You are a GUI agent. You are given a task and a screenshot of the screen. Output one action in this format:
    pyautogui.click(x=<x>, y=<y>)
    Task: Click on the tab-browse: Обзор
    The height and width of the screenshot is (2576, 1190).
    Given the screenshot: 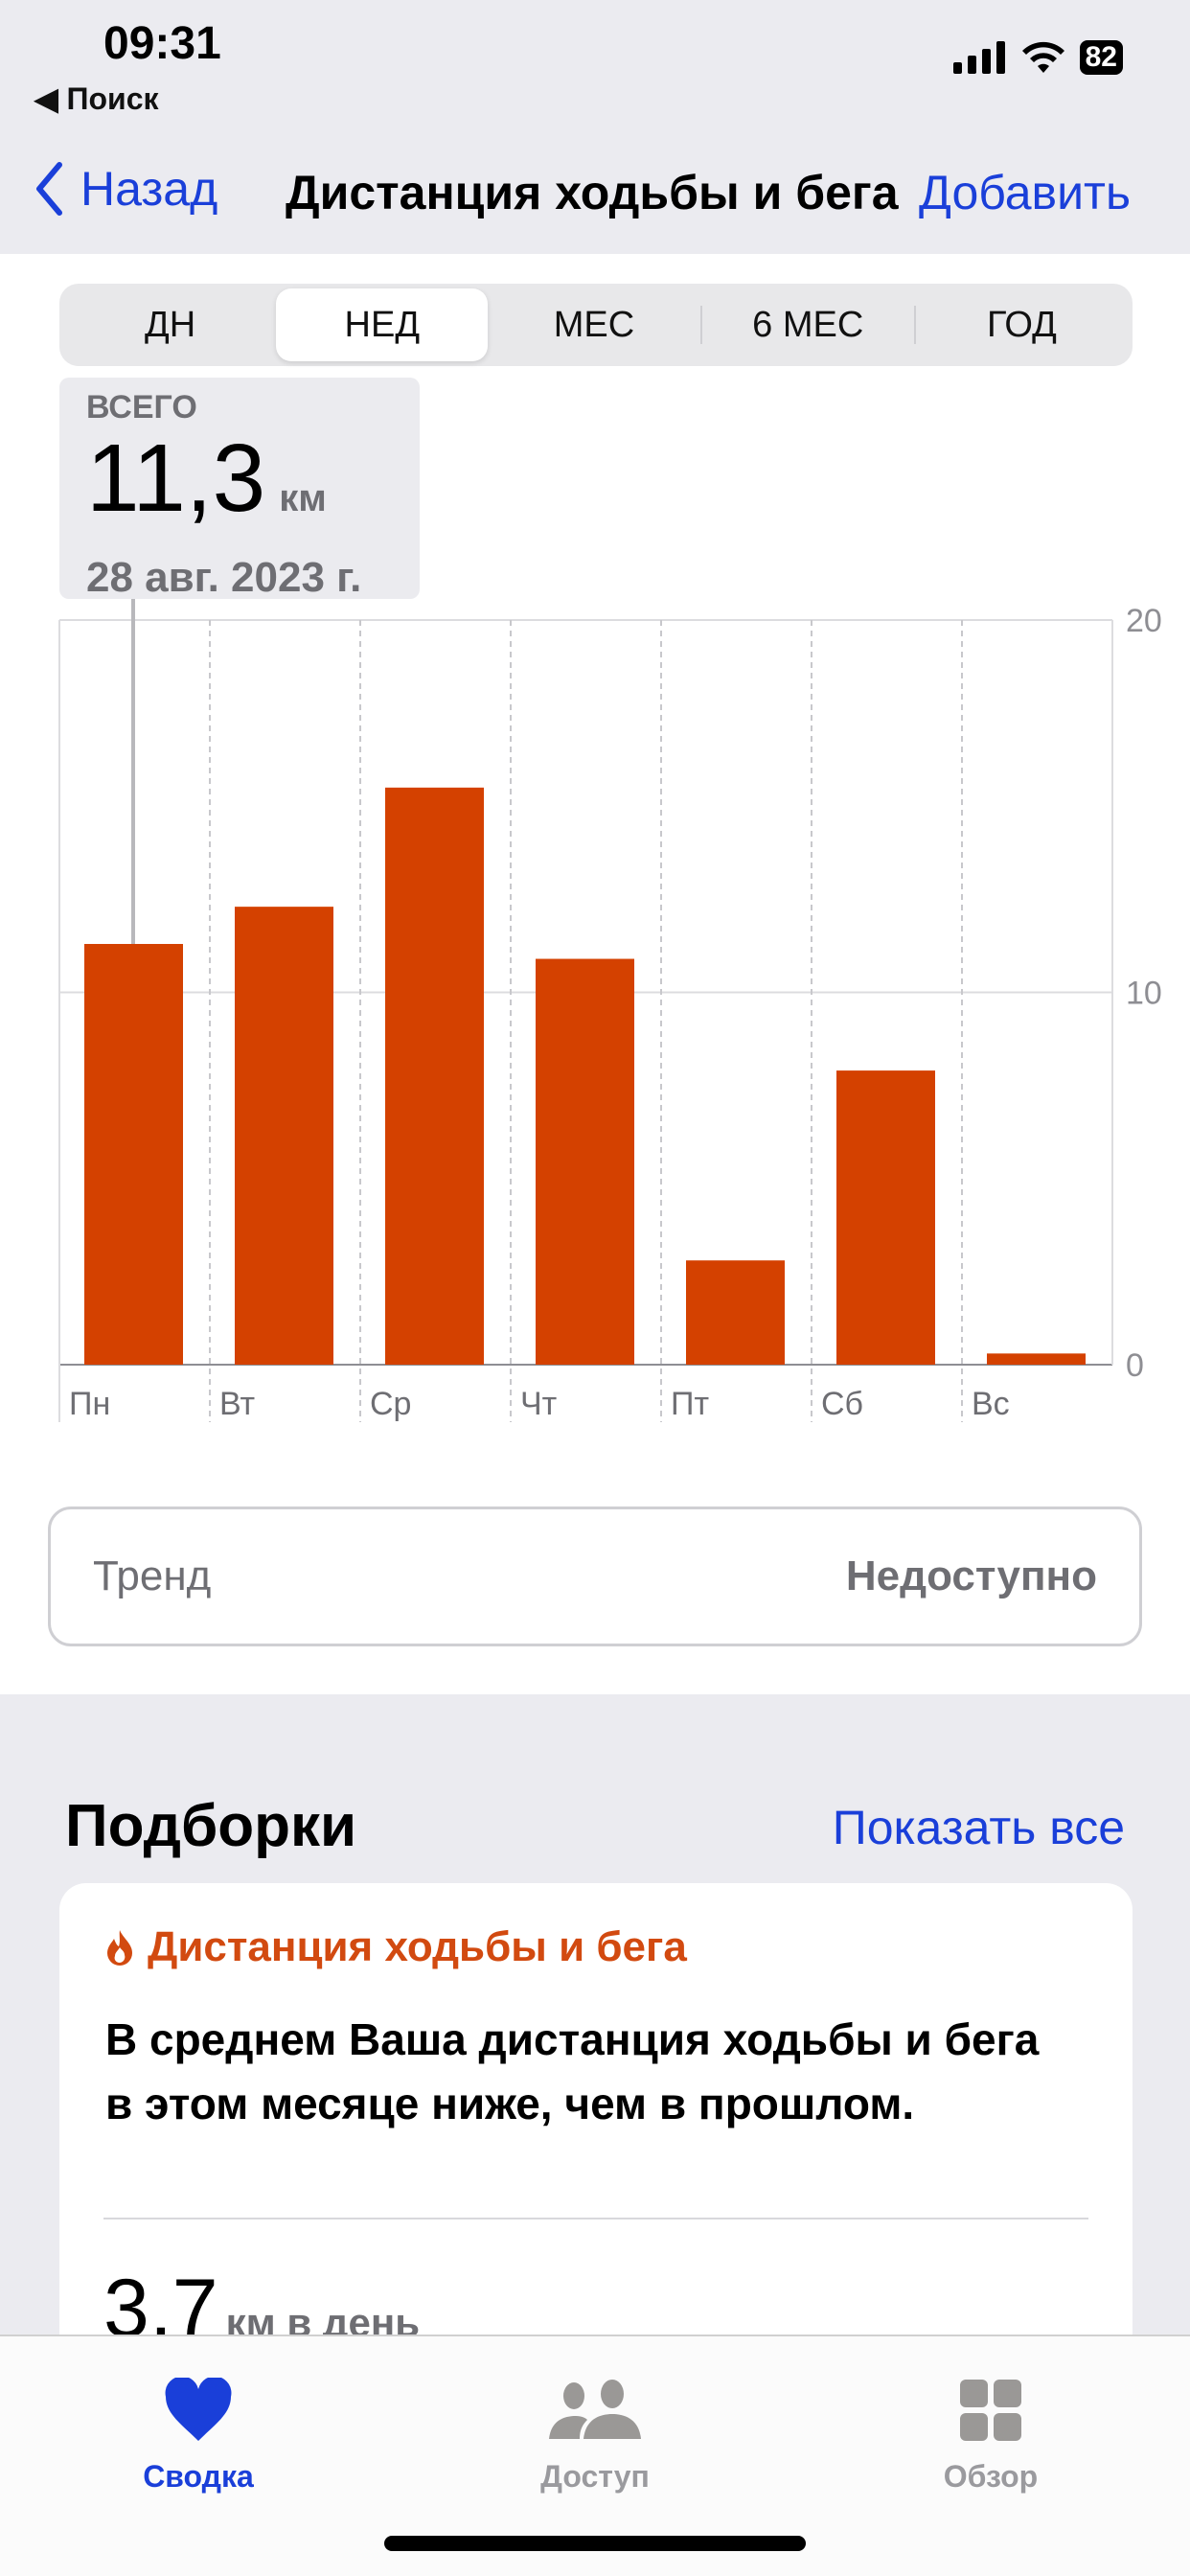 What is the action you would take?
    pyautogui.click(x=990, y=2434)
    